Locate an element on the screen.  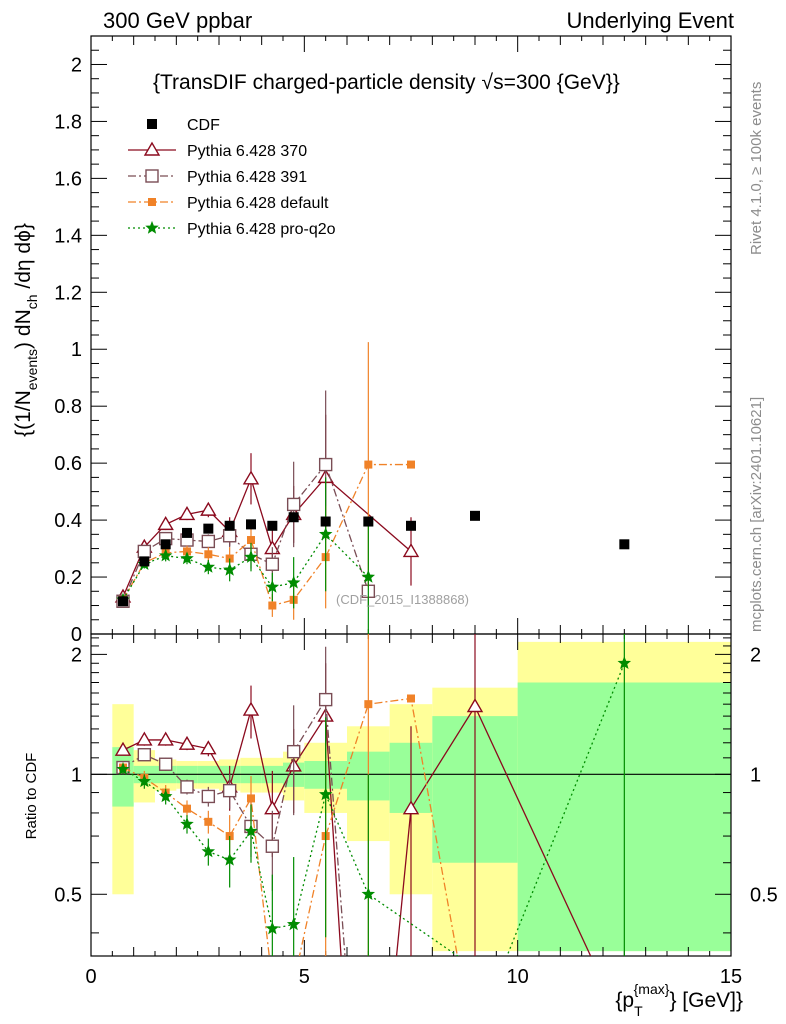
x-tick-label: 15 is located at coordinates (731, 977).